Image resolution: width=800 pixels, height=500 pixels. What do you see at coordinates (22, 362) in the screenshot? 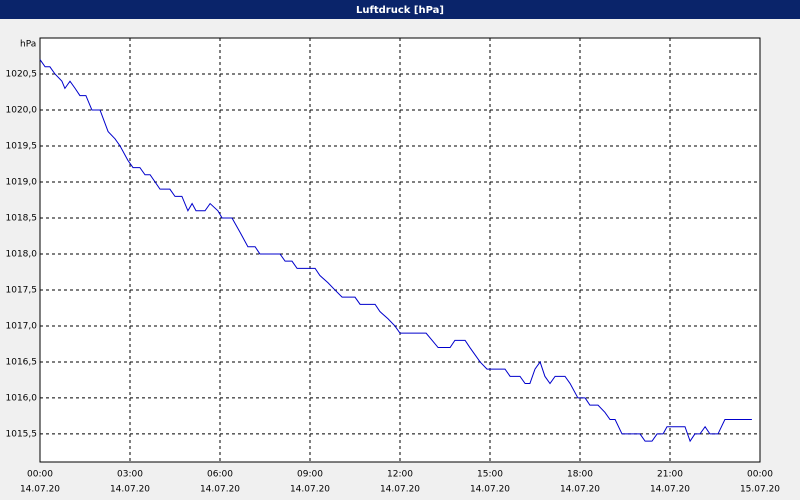
I see `y-tick-label: 1016,5` at bounding box center [22, 362].